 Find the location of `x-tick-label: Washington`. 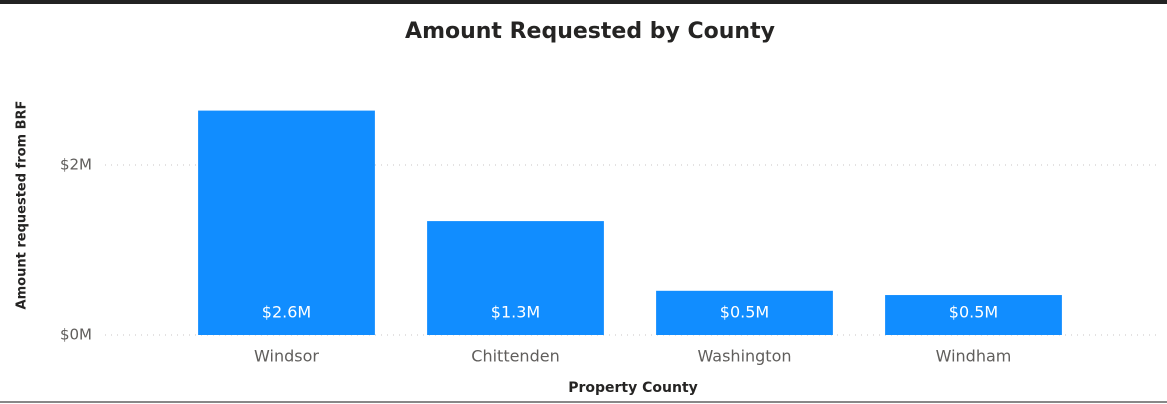

x-tick-label: Washington is located at coordinates (744, 356).